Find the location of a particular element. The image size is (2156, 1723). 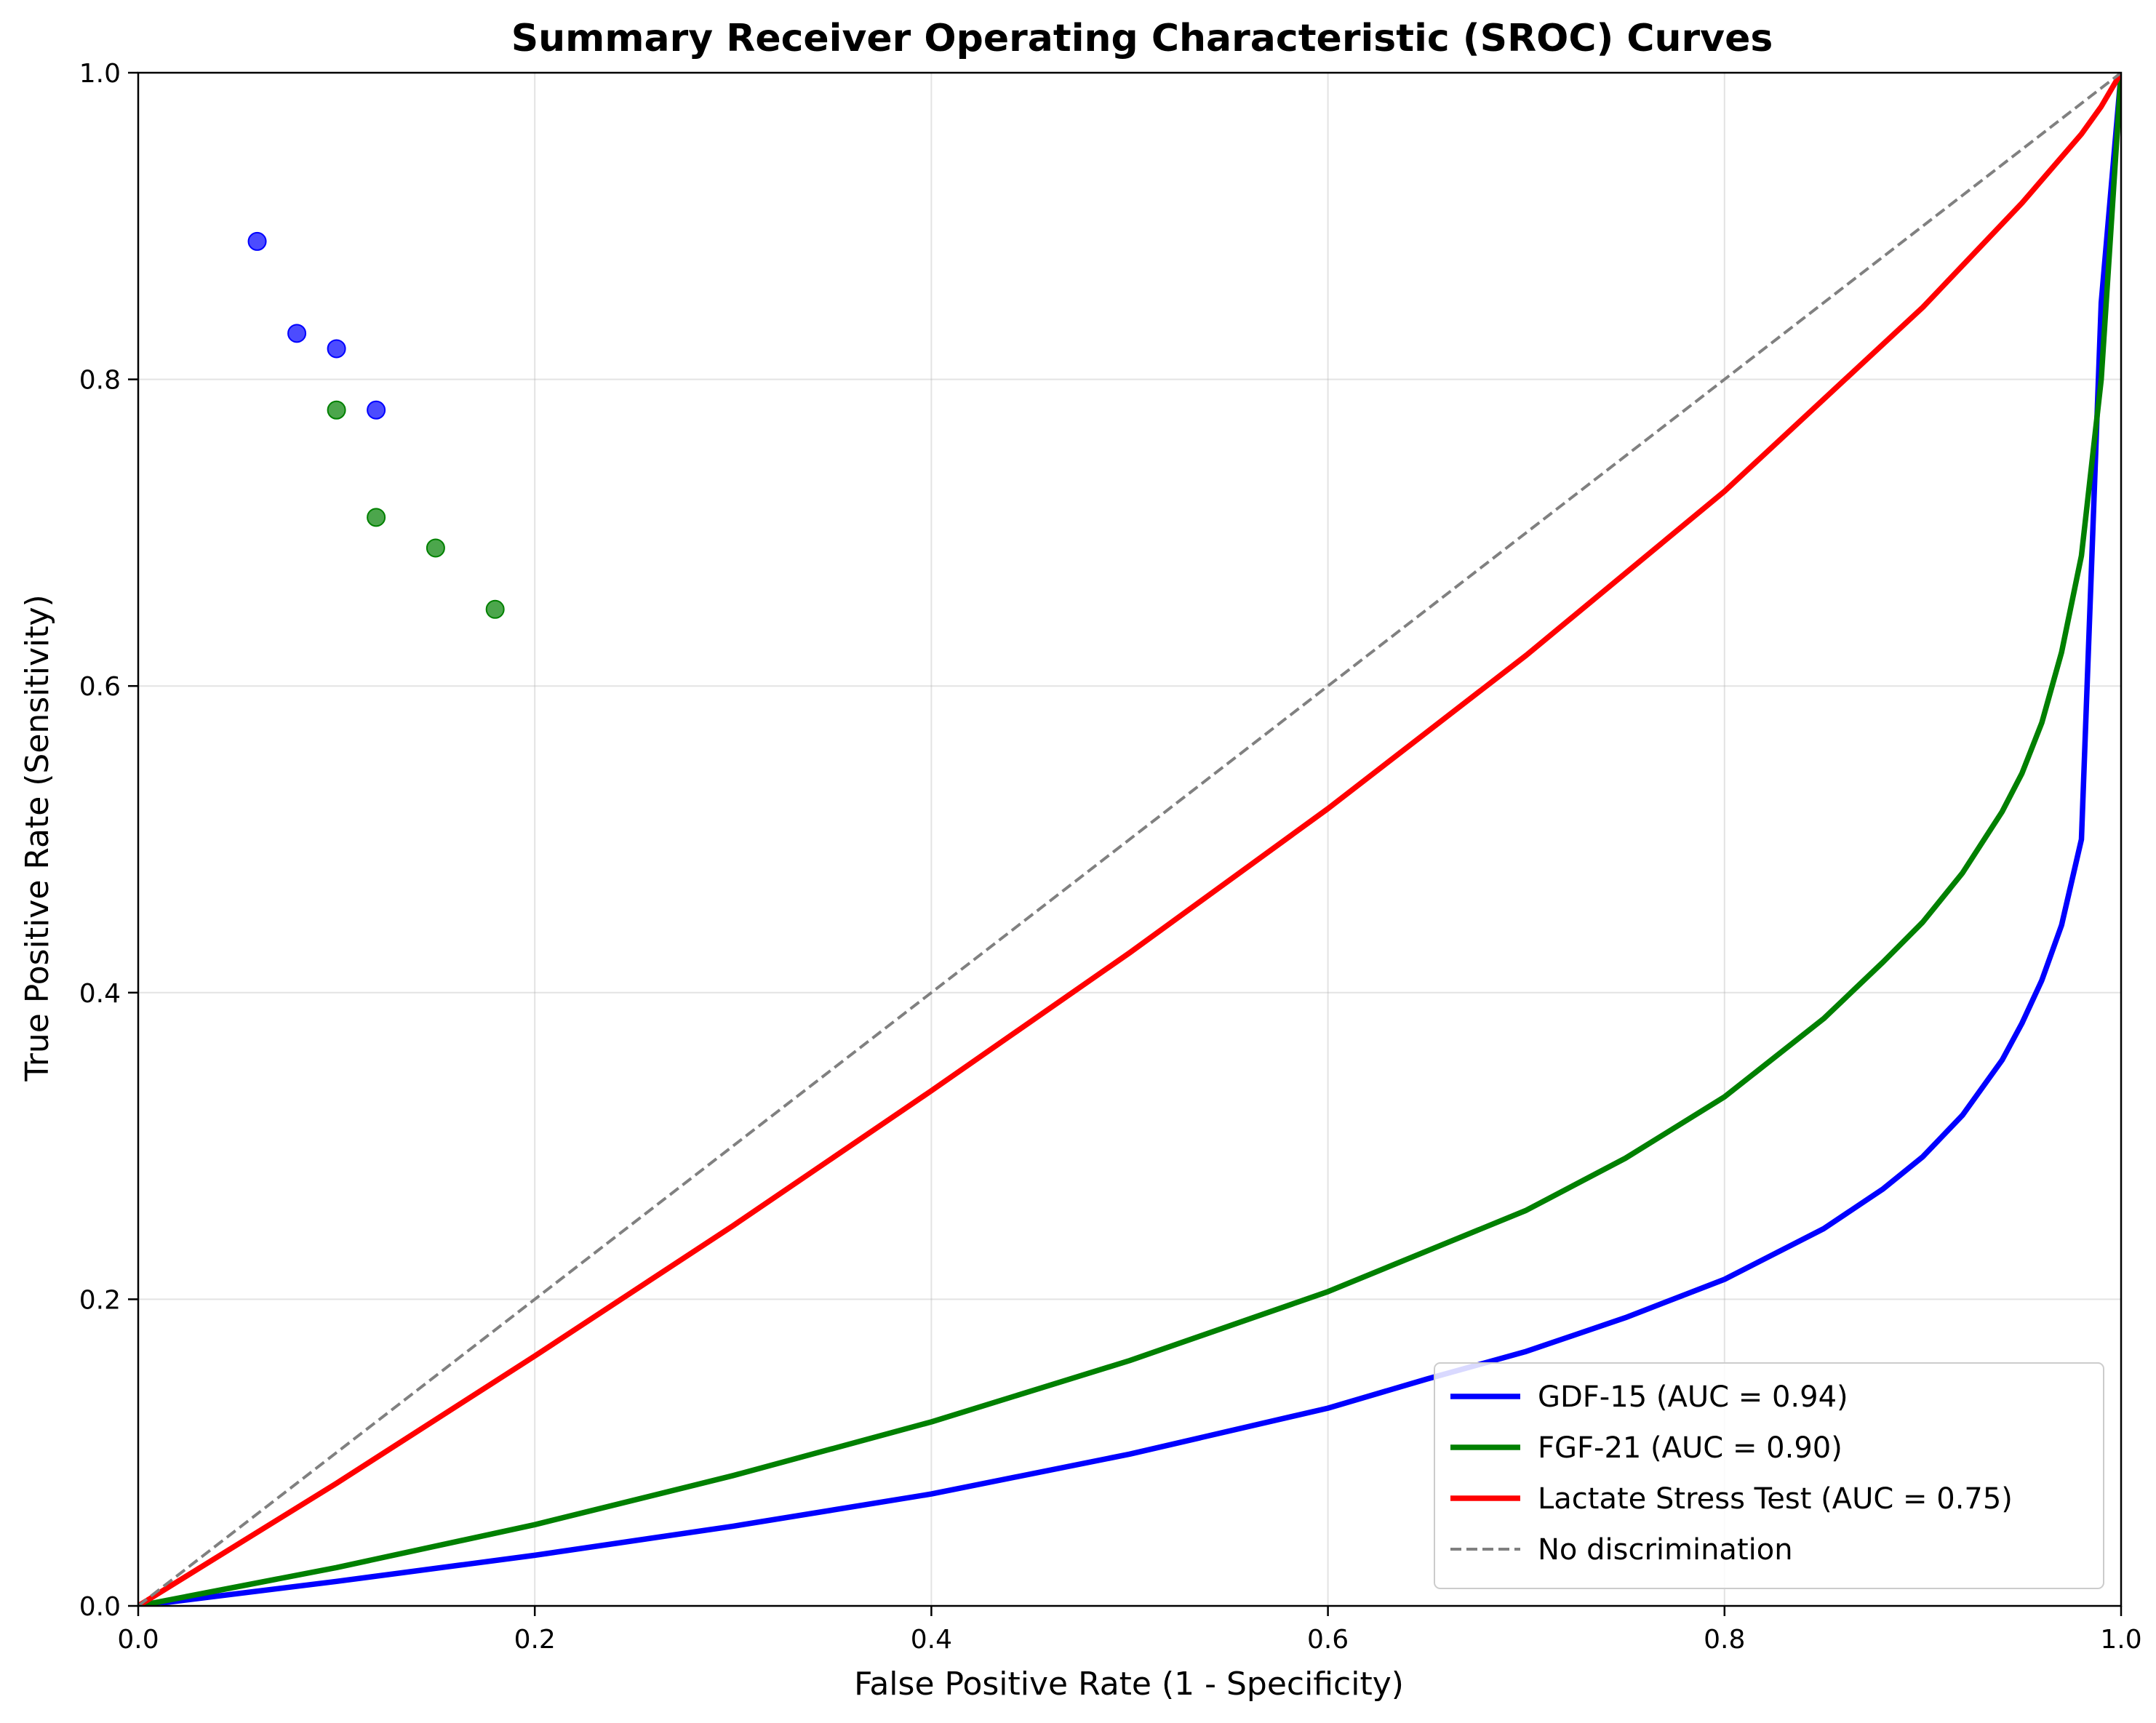

legend-label: Lactate Stress Test (AUC = 0.75) is located at coordinates (1776, 1499).